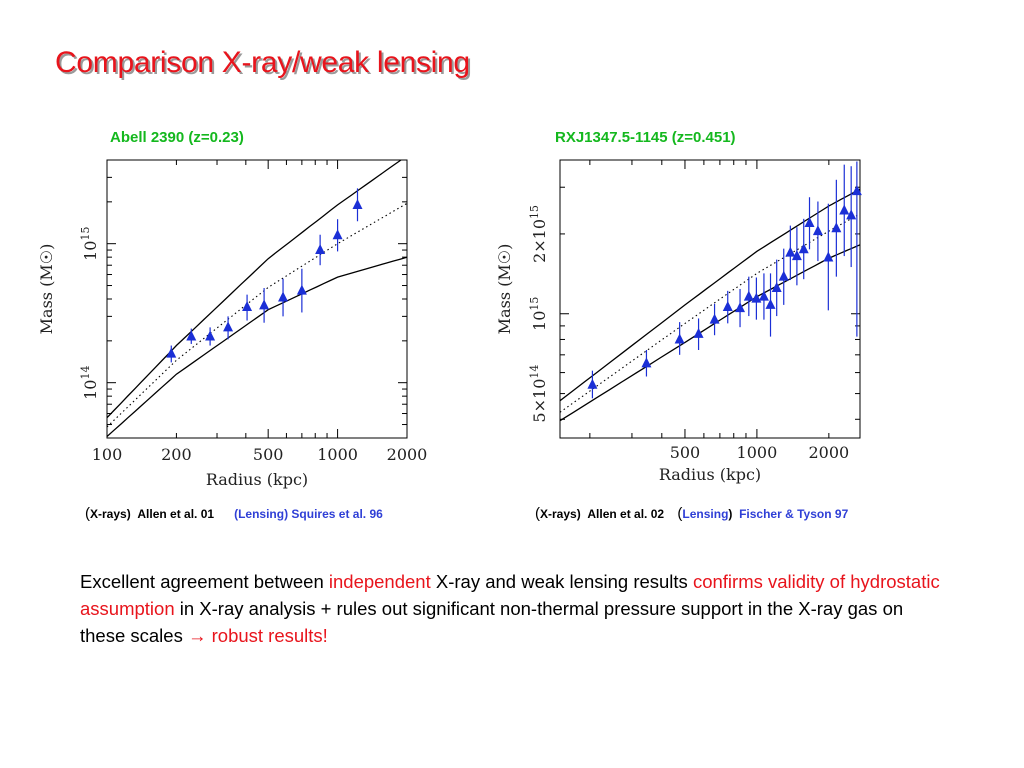 Image resolution: width=1024 pixels, height=768 pixels. Describe the element at coordinates (337, 514) in the screenshot. I see `caption-lens-ref: Squires et al. 96` at that location.